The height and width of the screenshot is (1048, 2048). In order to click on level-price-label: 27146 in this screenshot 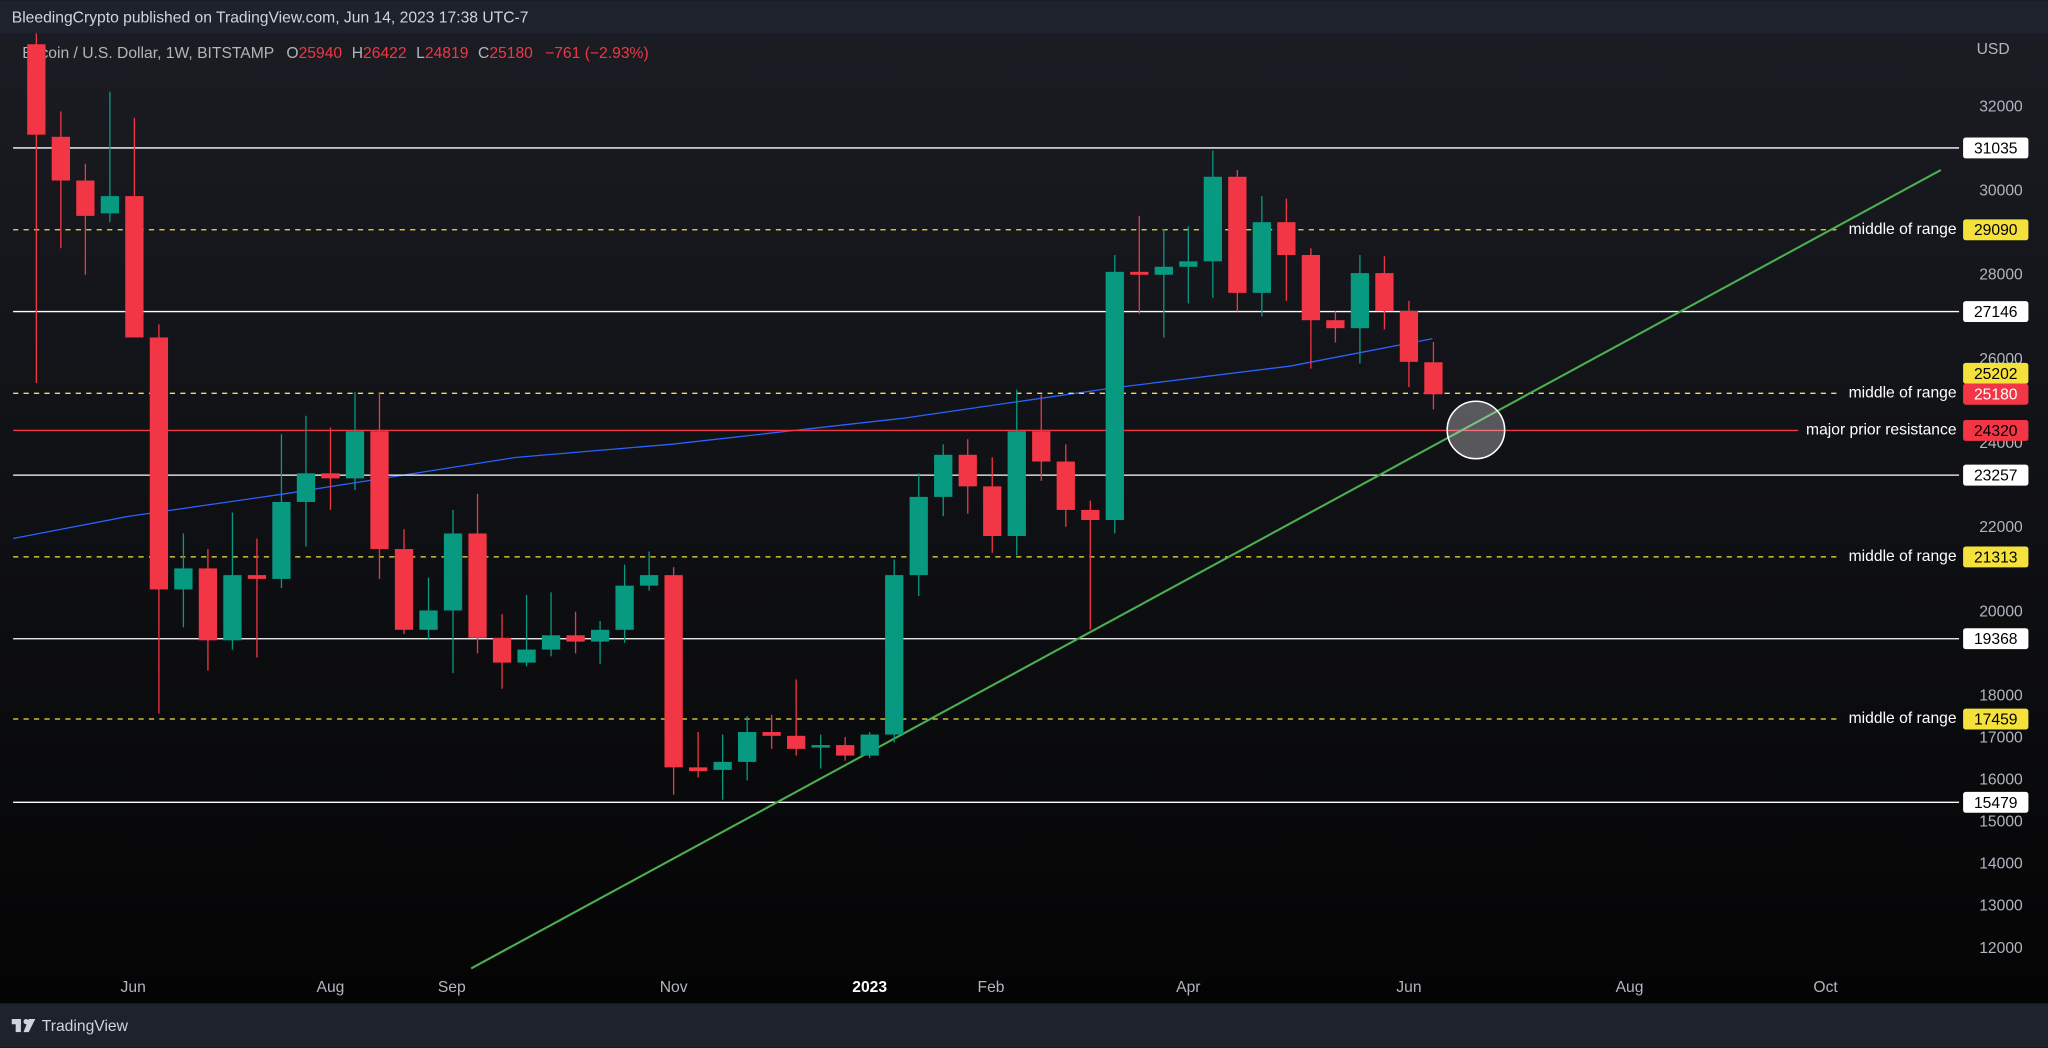, I will do `click(1996, 312)`.